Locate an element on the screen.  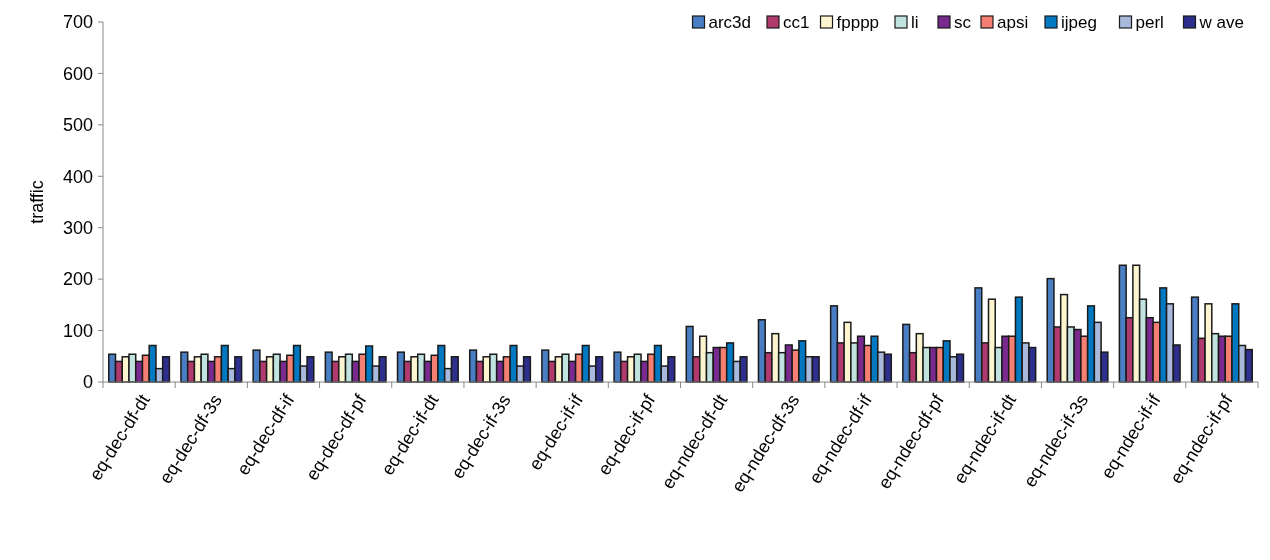
legend-label: apsi is located at coordinates (1013, 22).